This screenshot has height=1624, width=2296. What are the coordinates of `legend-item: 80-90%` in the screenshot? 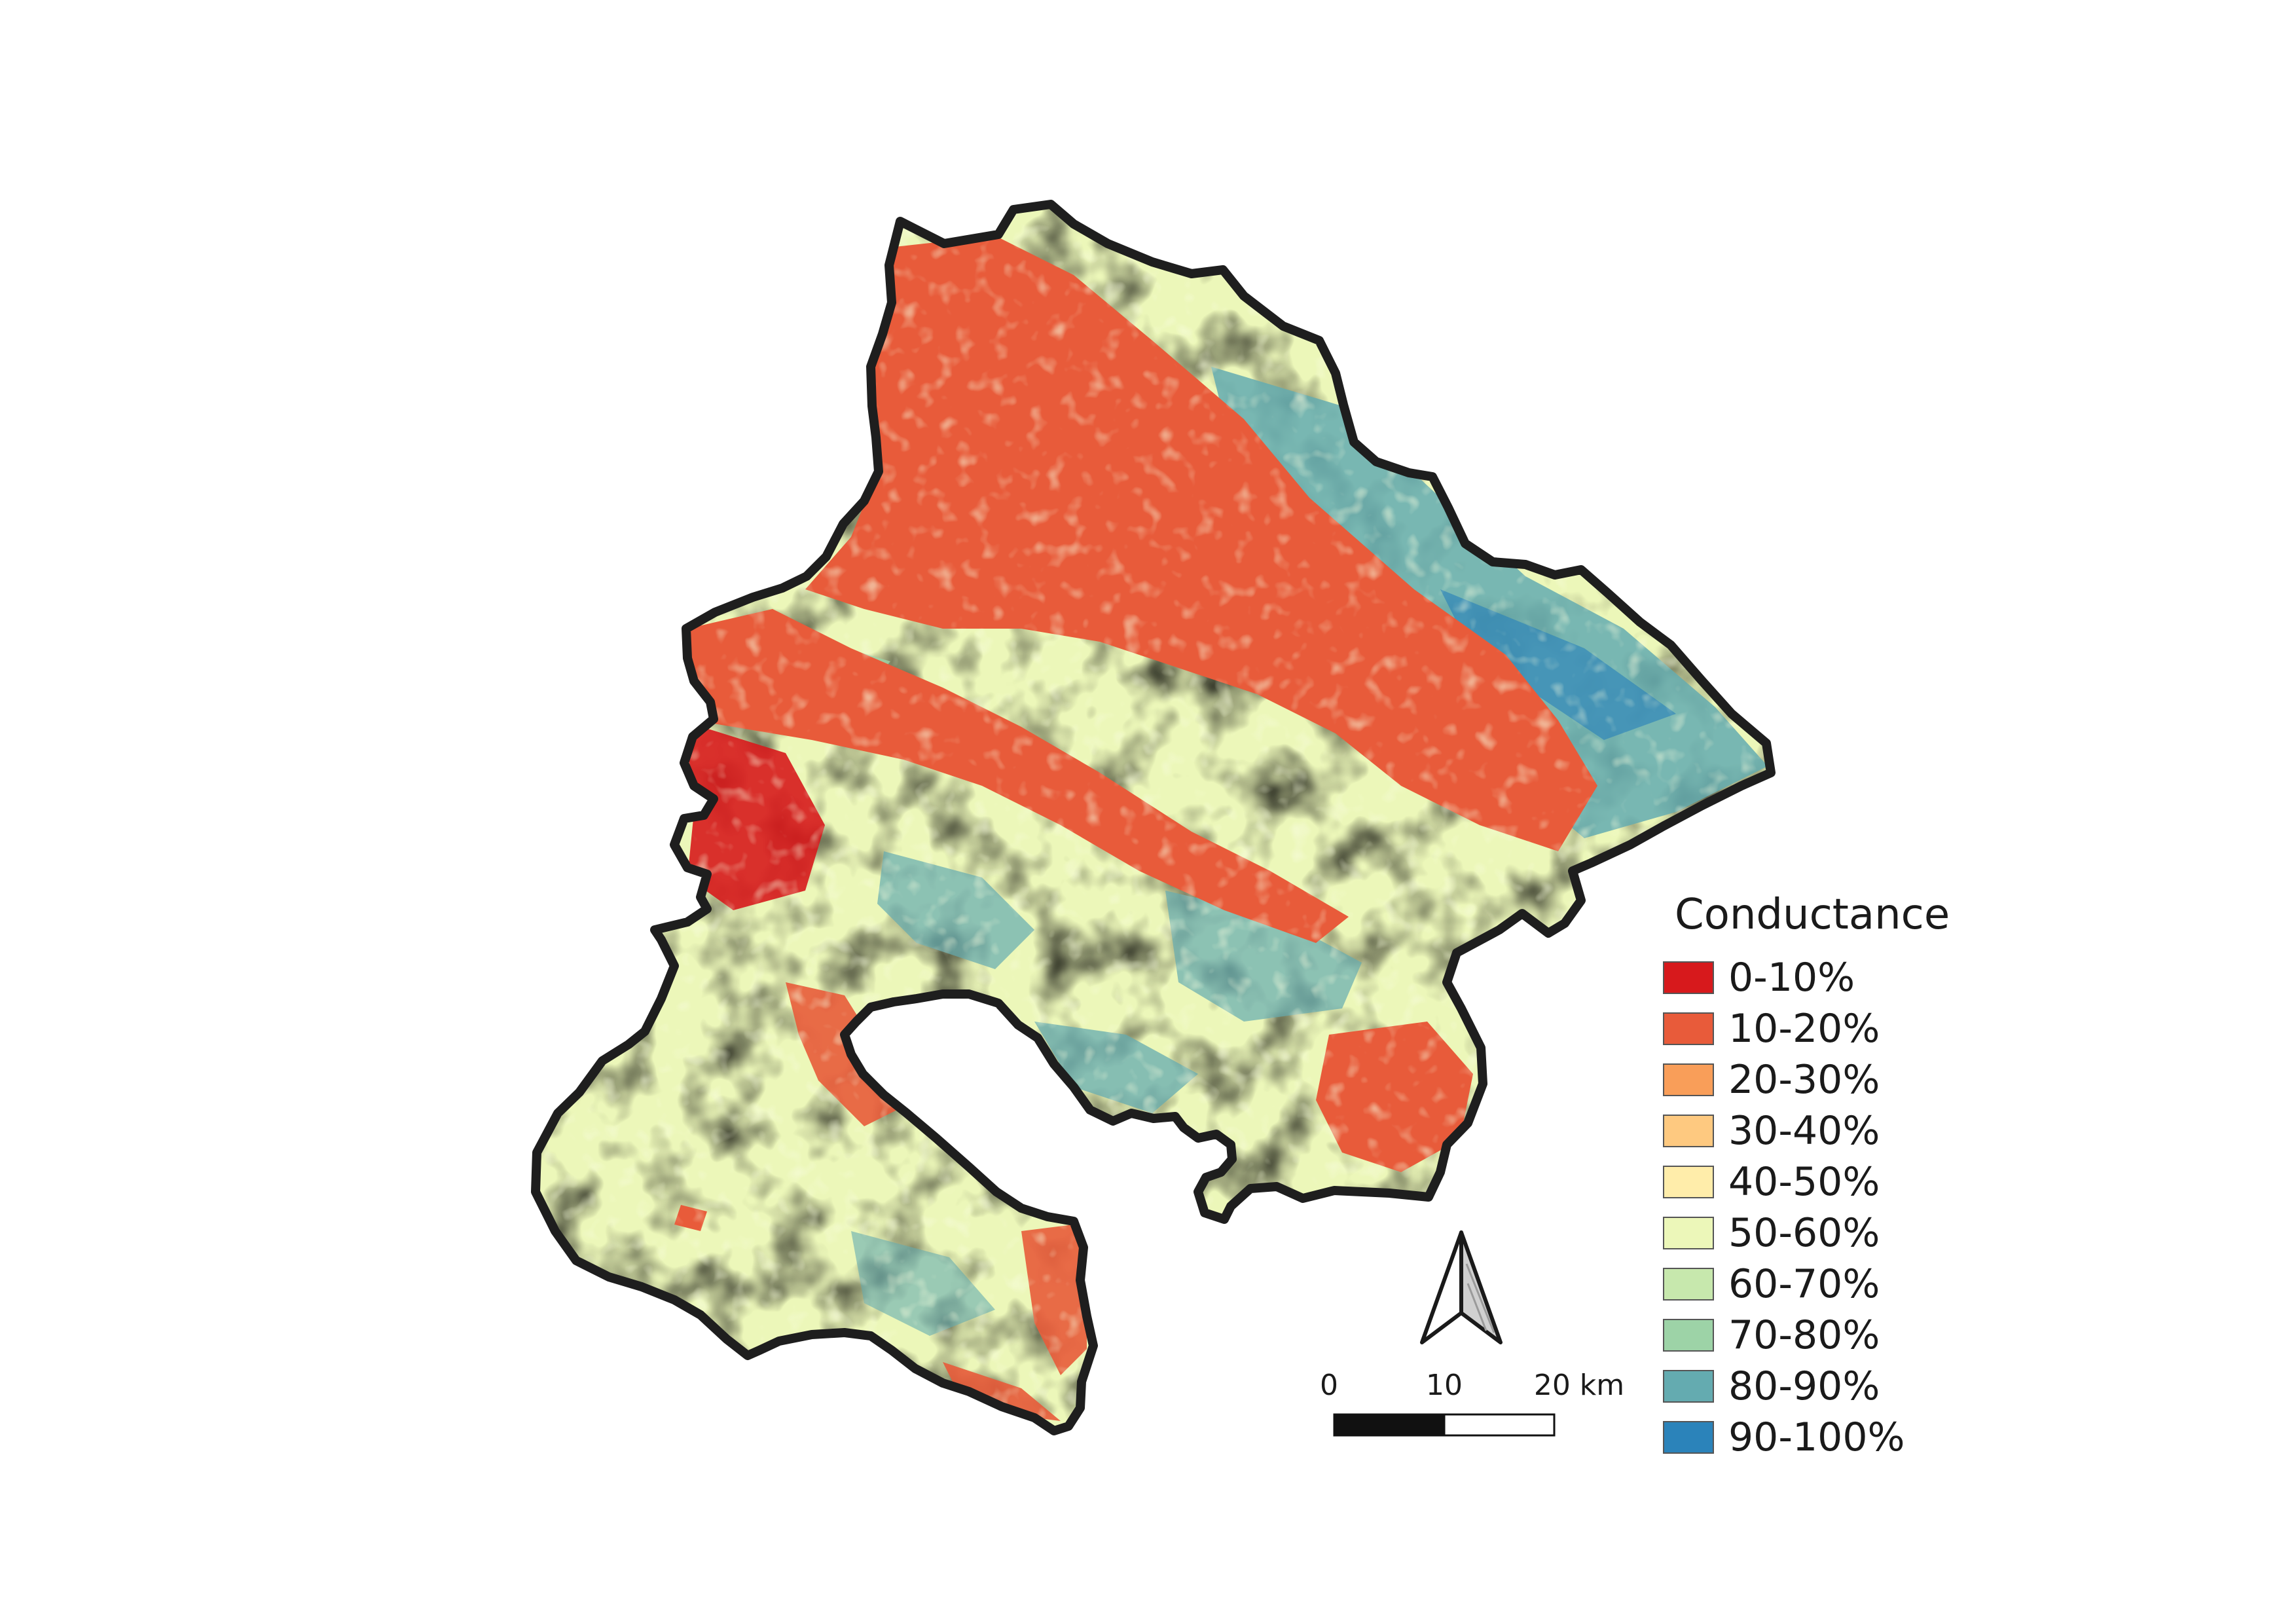 It's located at (1846, 1386).